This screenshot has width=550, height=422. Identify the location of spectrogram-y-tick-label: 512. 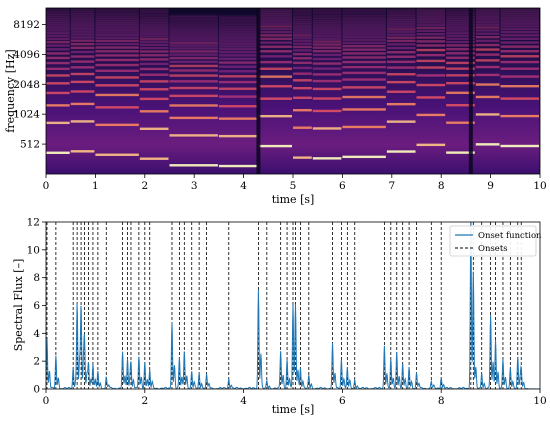
(30, 145).